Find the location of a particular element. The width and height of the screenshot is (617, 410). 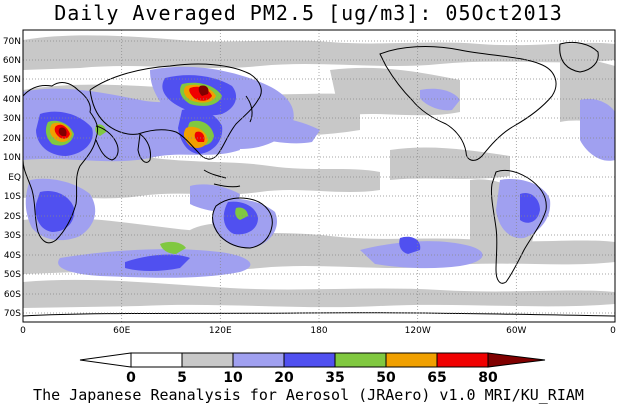

lat-label: 70N is located at coordinates (12, 42).